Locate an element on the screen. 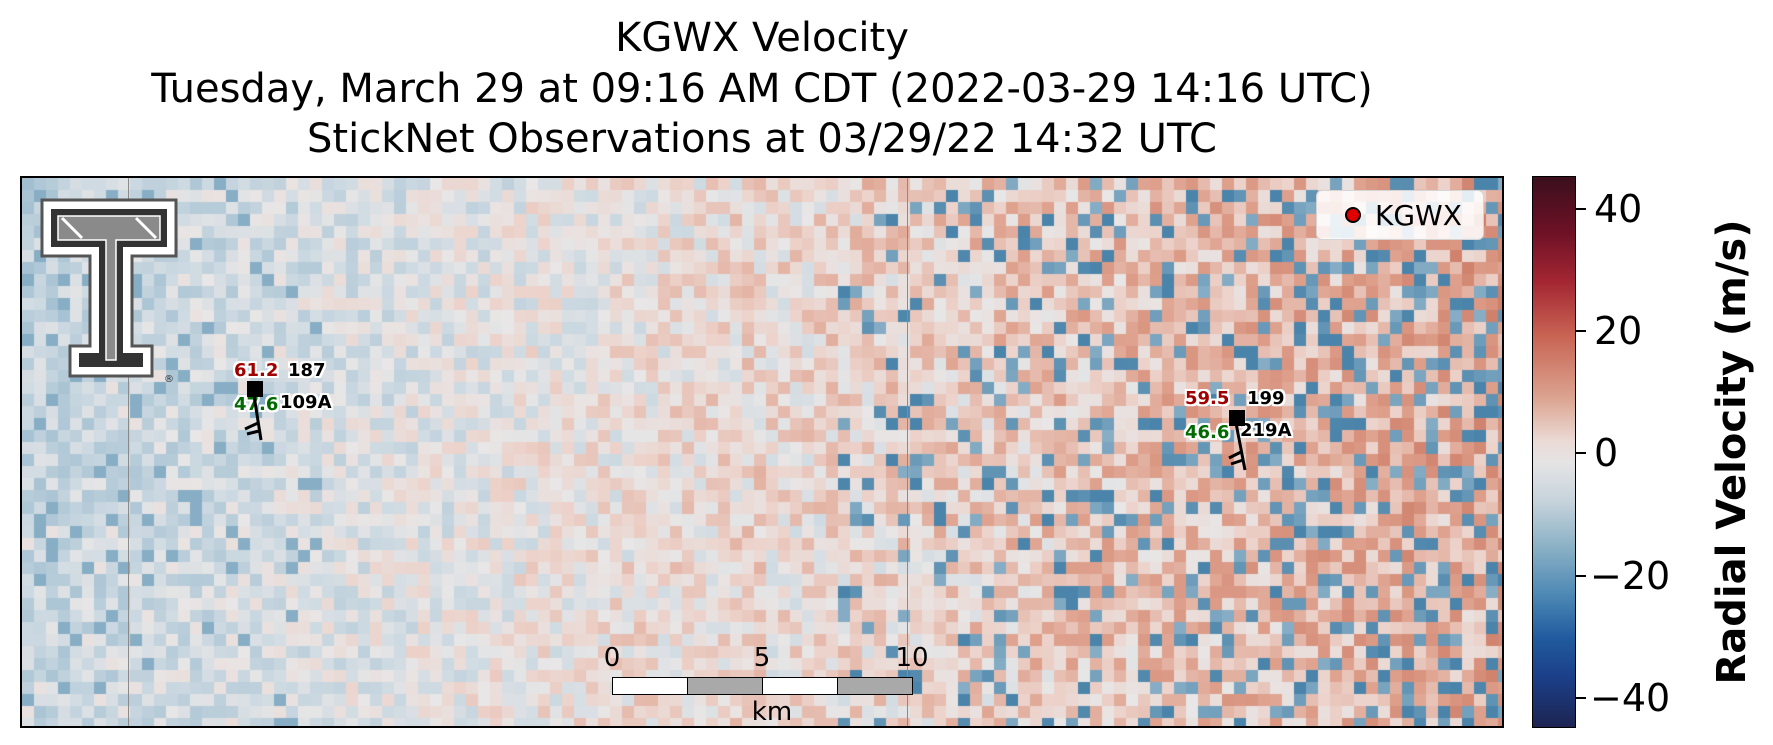 This screenshot has width=1773, height=745. colorbar-tick-label: 0 is located at coordinates (1606, 453).